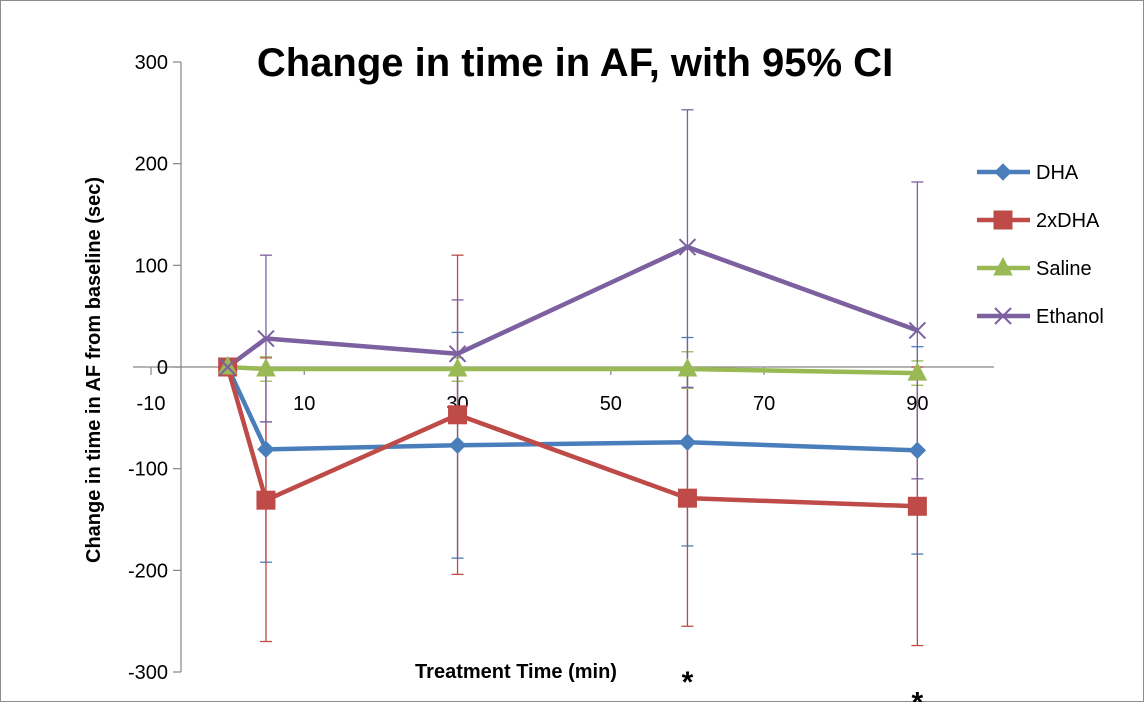 Image resolution: width=1144 pixels, height=707 pixels. I want to click on x-tick-label: -10, so click(151, 404).